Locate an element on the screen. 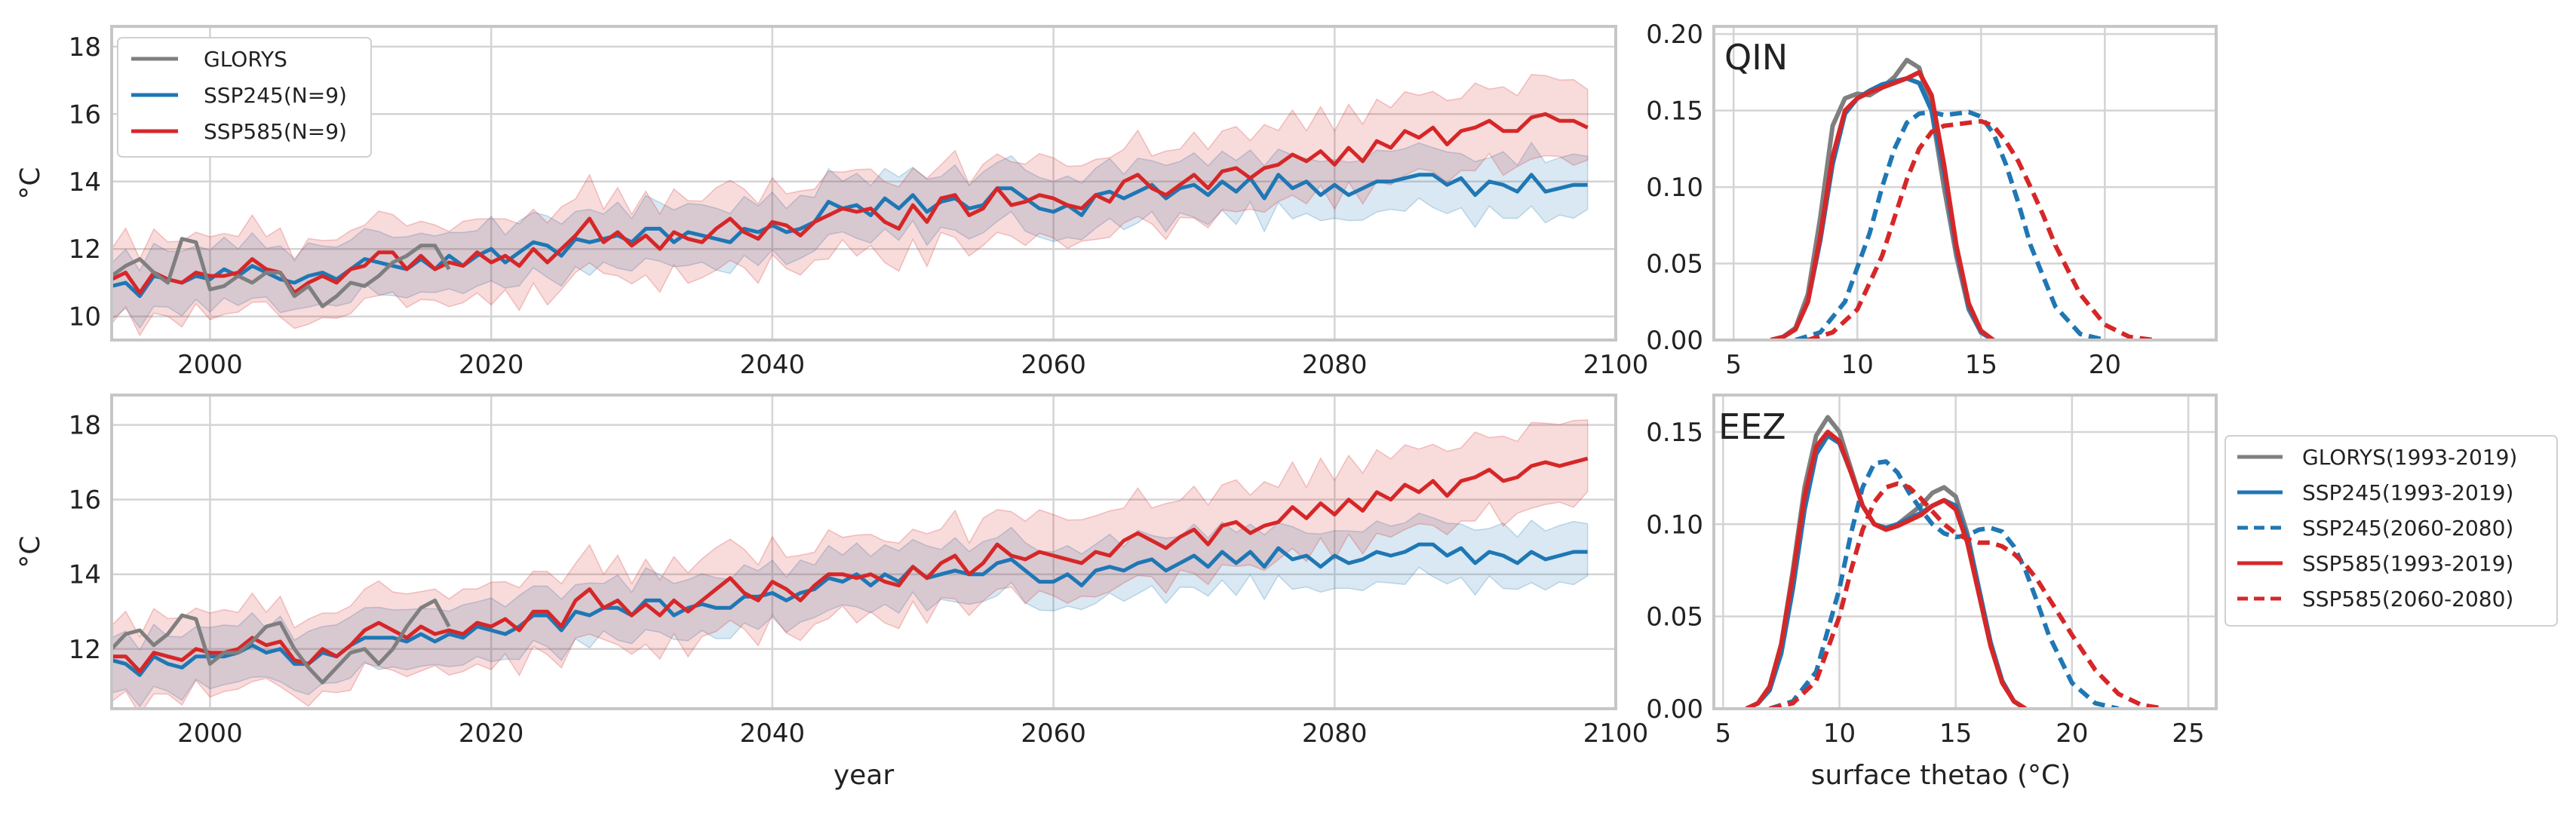  legend-entry-glorys: GLORYS(1993-2019) is located at coordinates (2409, 457).